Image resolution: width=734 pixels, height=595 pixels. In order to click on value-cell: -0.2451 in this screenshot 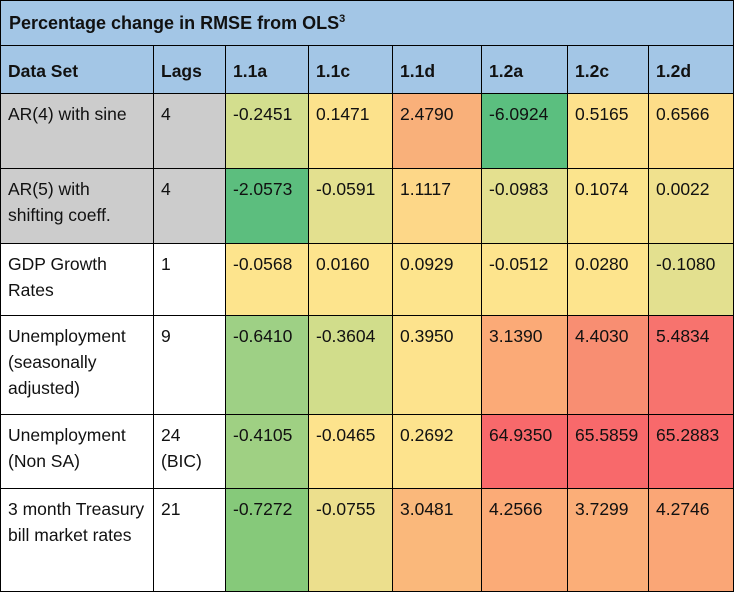, I will do `click(267, 131)`.